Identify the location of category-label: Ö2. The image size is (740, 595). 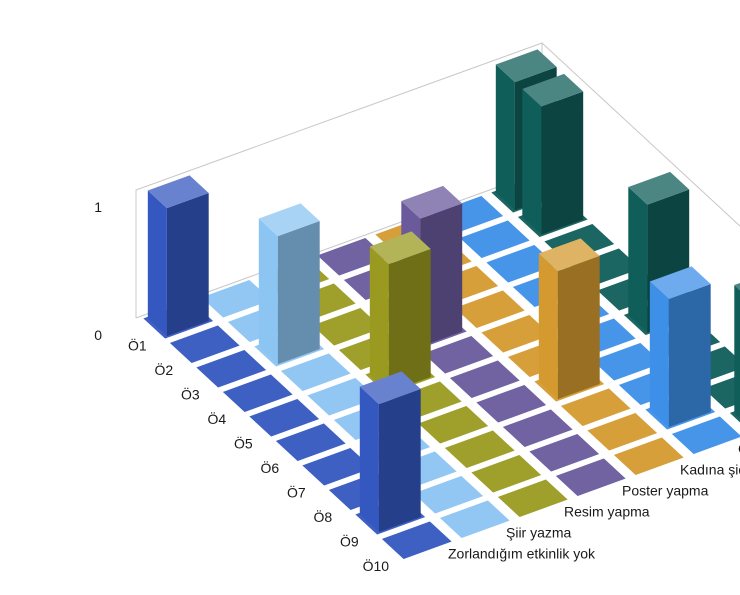
(163, 369).